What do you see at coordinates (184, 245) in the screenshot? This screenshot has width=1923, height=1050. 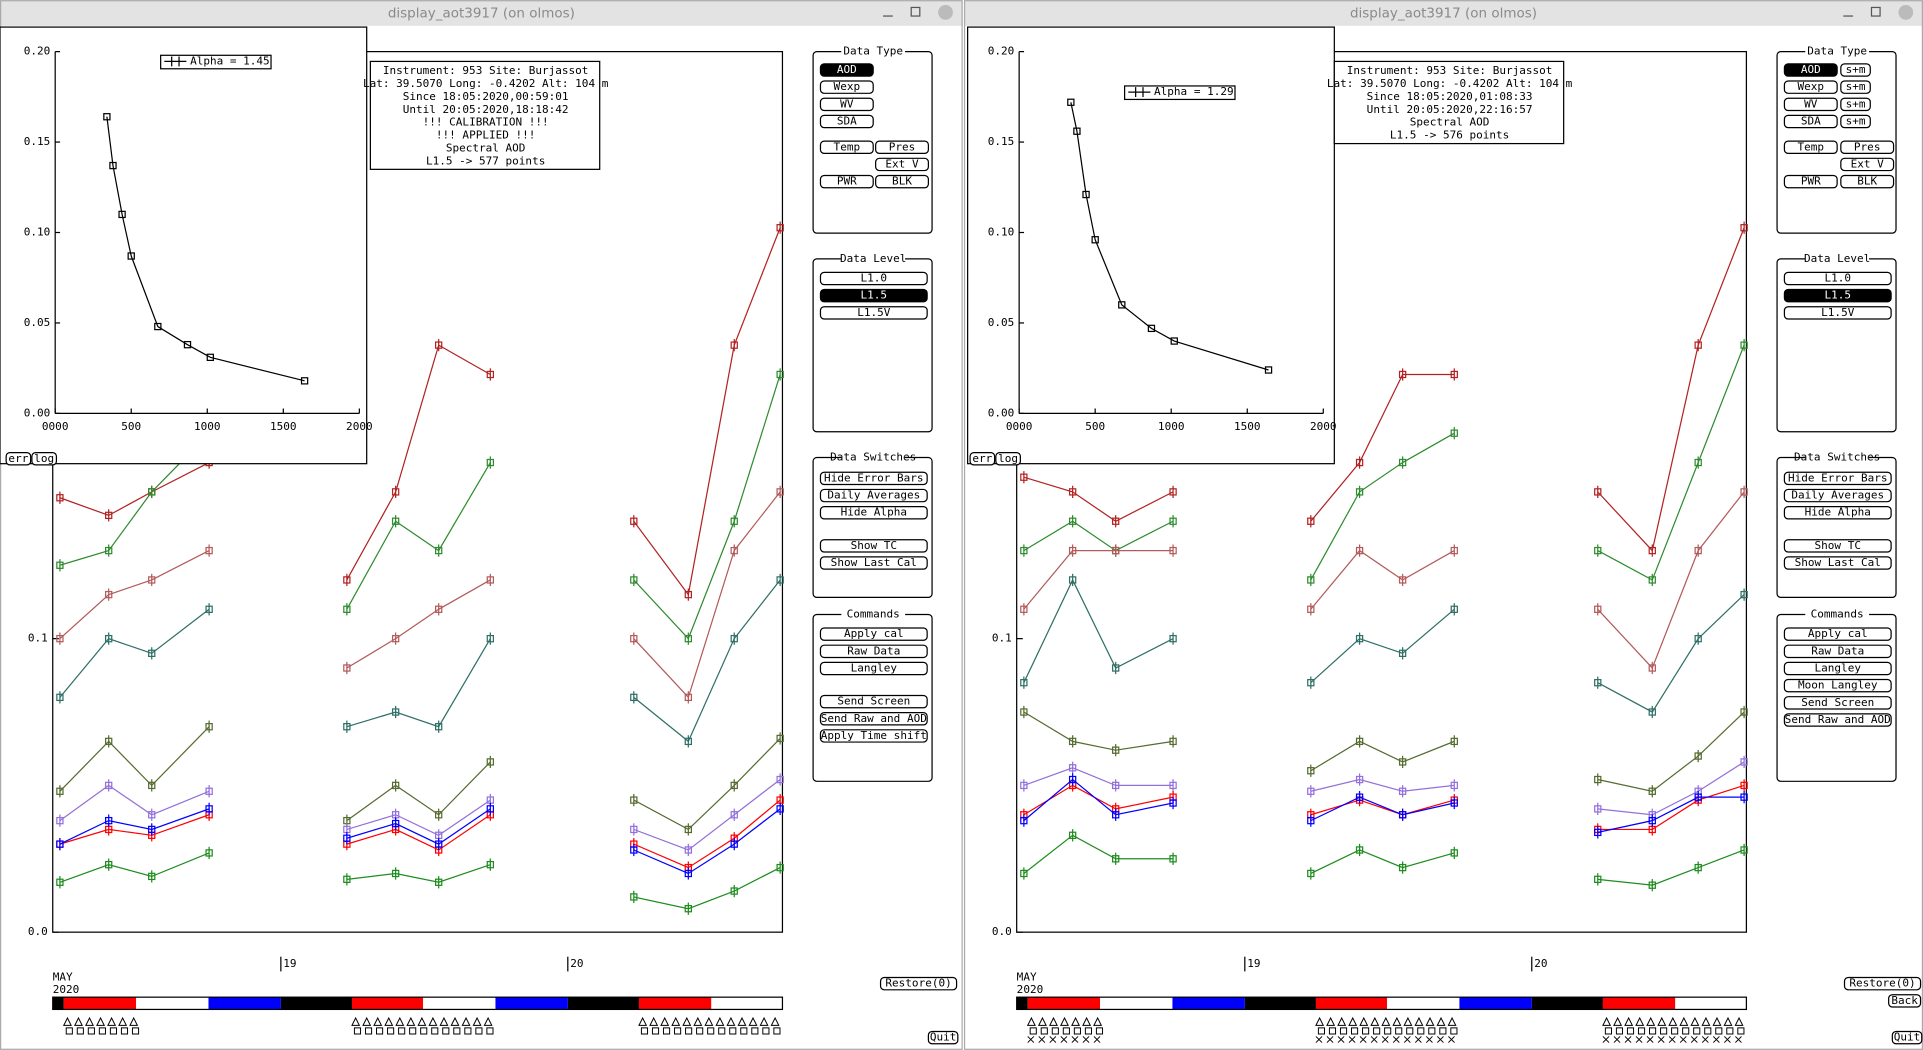 I see `inset-box` at bounding box center [184, 245].